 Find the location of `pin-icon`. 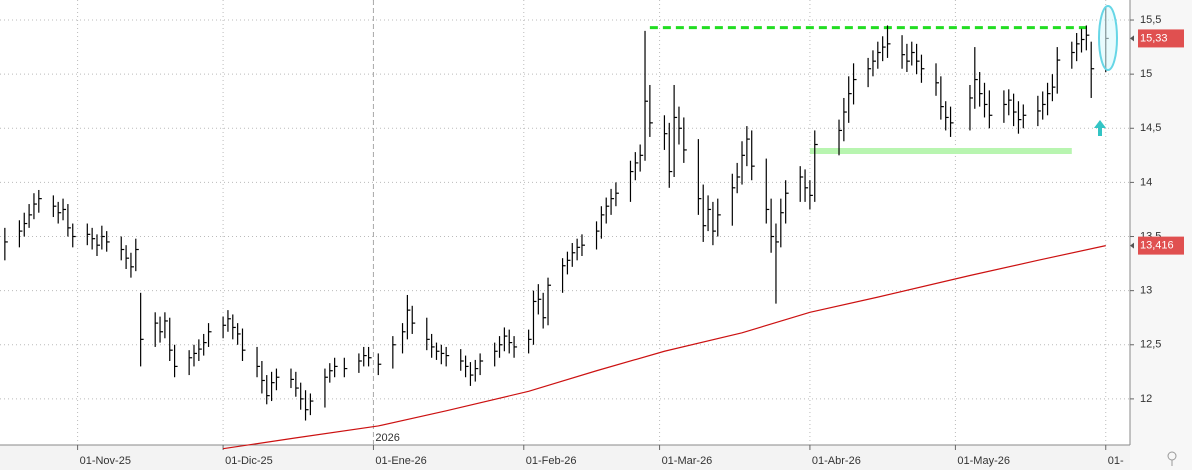

pin-icon is located at coordinates (1172, 458).